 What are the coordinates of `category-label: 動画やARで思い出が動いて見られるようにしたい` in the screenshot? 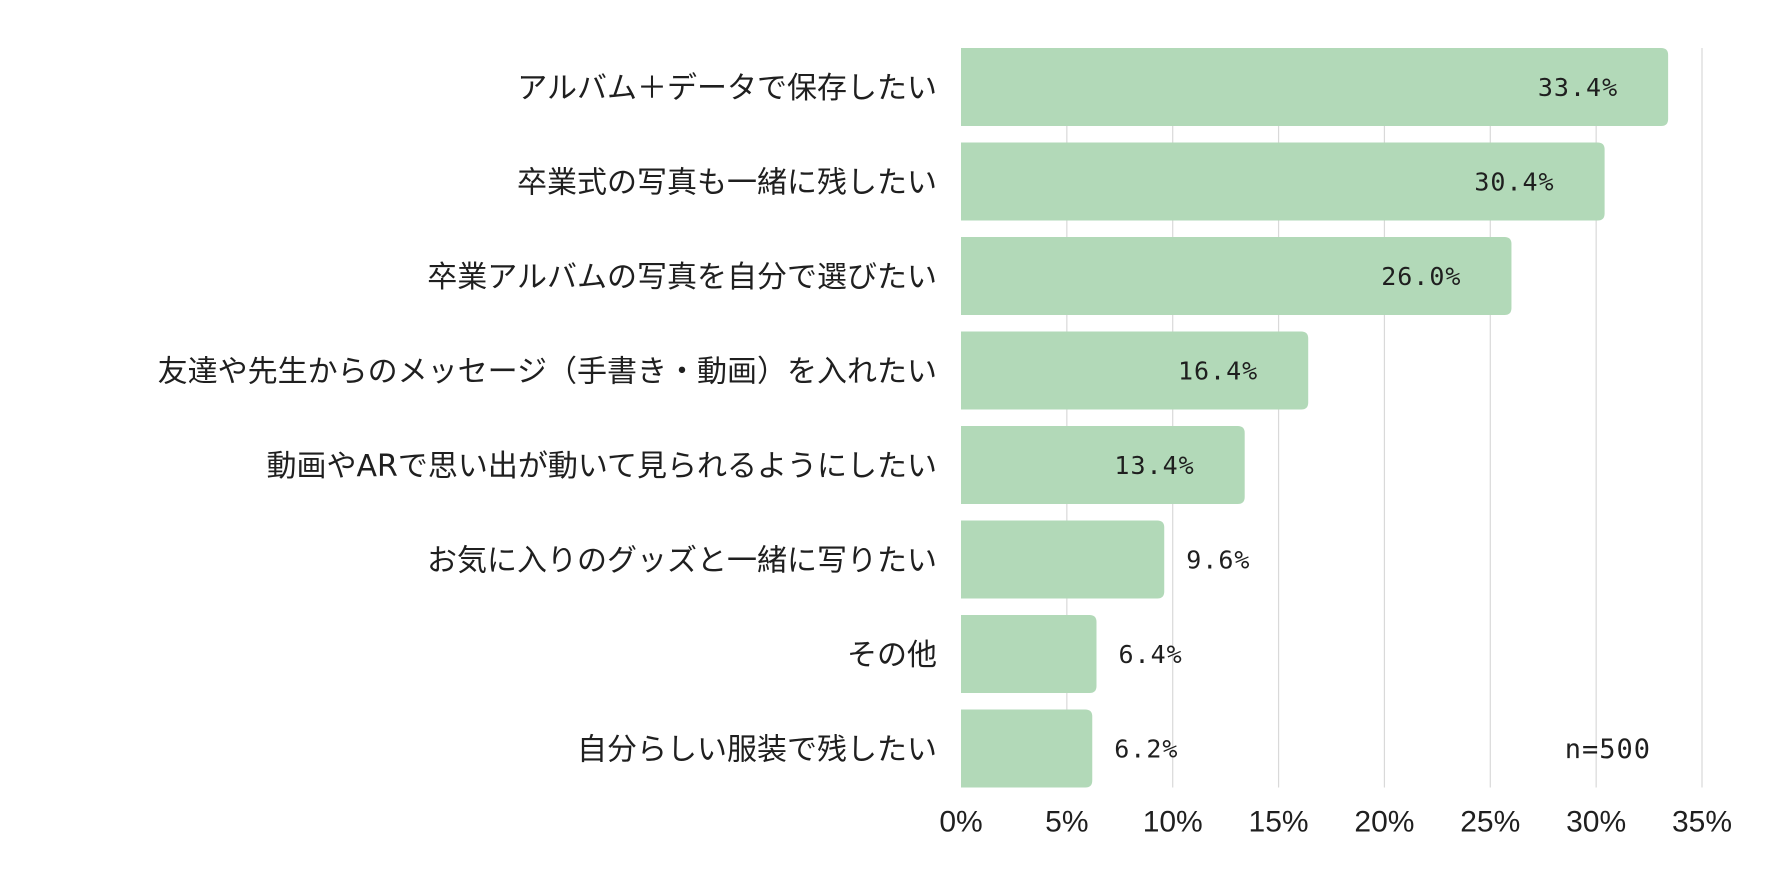 It's located at (602, 466).